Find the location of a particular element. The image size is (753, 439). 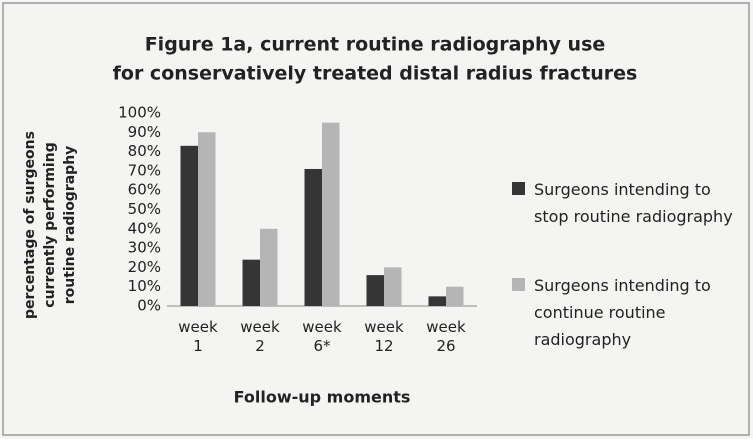

x-tick-label: week 2 is located at coordinates (260, 336).